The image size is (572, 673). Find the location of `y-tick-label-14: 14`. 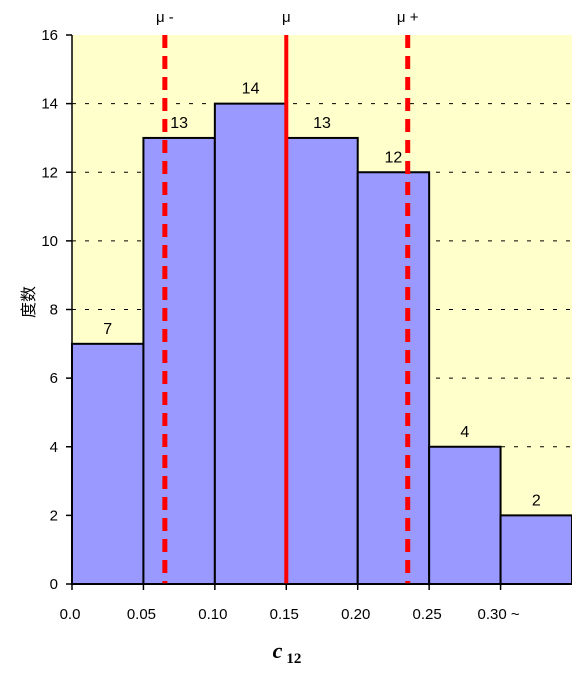

y-tick-label-14: 14 is located at coordinates (49, 104).